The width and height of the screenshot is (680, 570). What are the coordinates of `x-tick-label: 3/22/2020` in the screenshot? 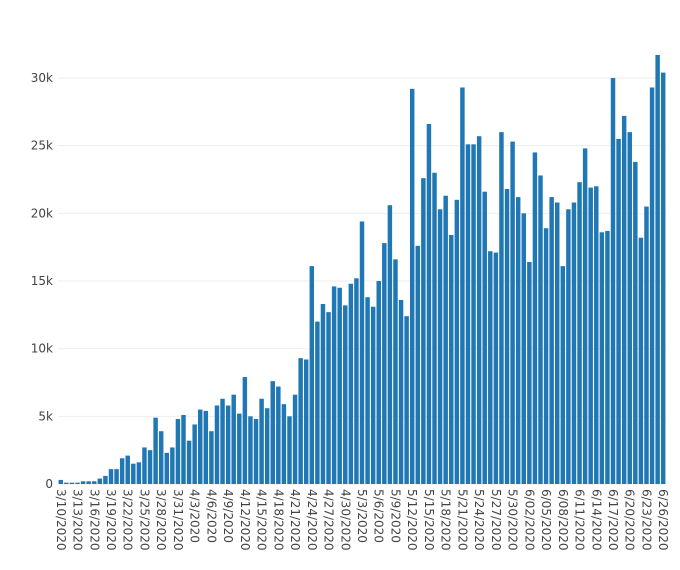 It's located at (128, 520).